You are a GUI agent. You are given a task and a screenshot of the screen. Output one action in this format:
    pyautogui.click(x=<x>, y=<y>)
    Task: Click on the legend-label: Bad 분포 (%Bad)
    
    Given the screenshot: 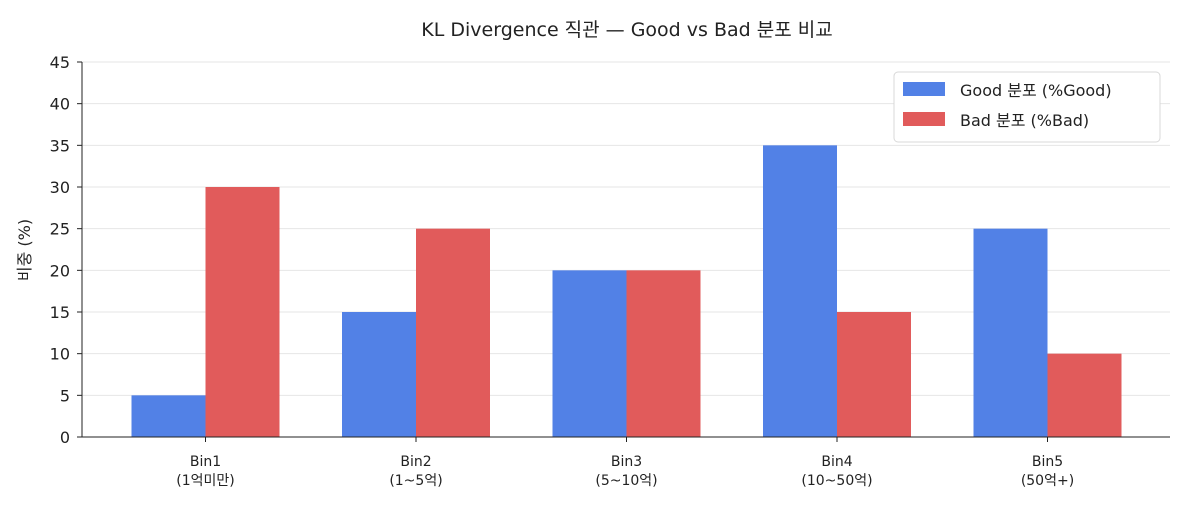 What is the action you would take?
    pyautogui.click(x=1024, y=120)
    